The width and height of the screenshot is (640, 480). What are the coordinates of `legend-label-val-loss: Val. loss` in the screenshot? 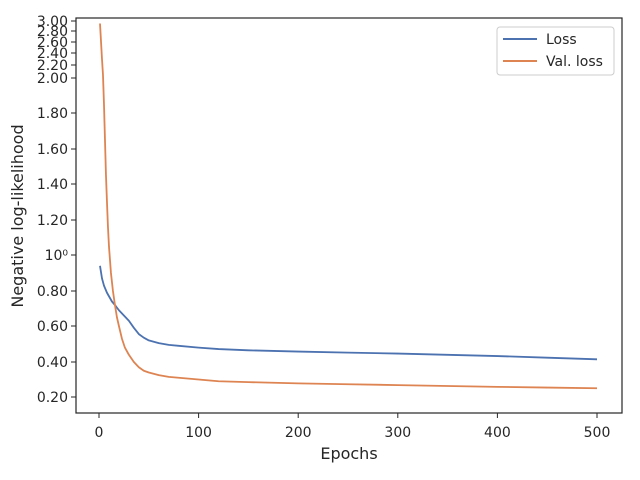 It's located at (574, 62).